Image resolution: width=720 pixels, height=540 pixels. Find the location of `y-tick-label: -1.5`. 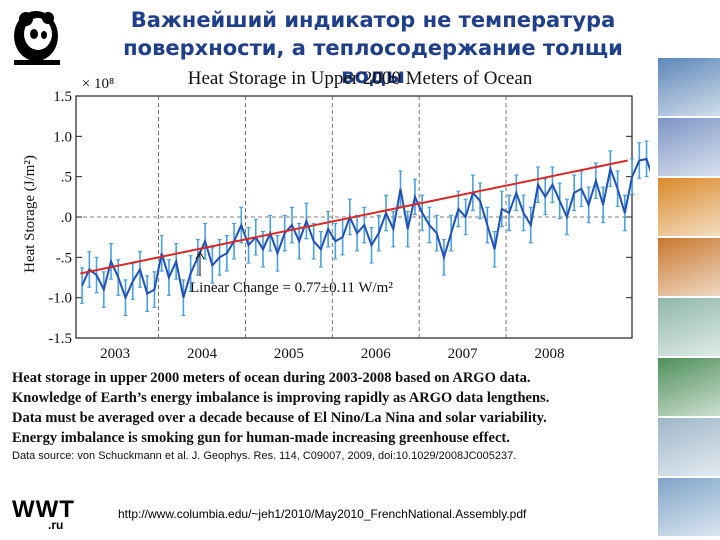

y-tick-label: -1.5 is located at coordinates (60, 339).